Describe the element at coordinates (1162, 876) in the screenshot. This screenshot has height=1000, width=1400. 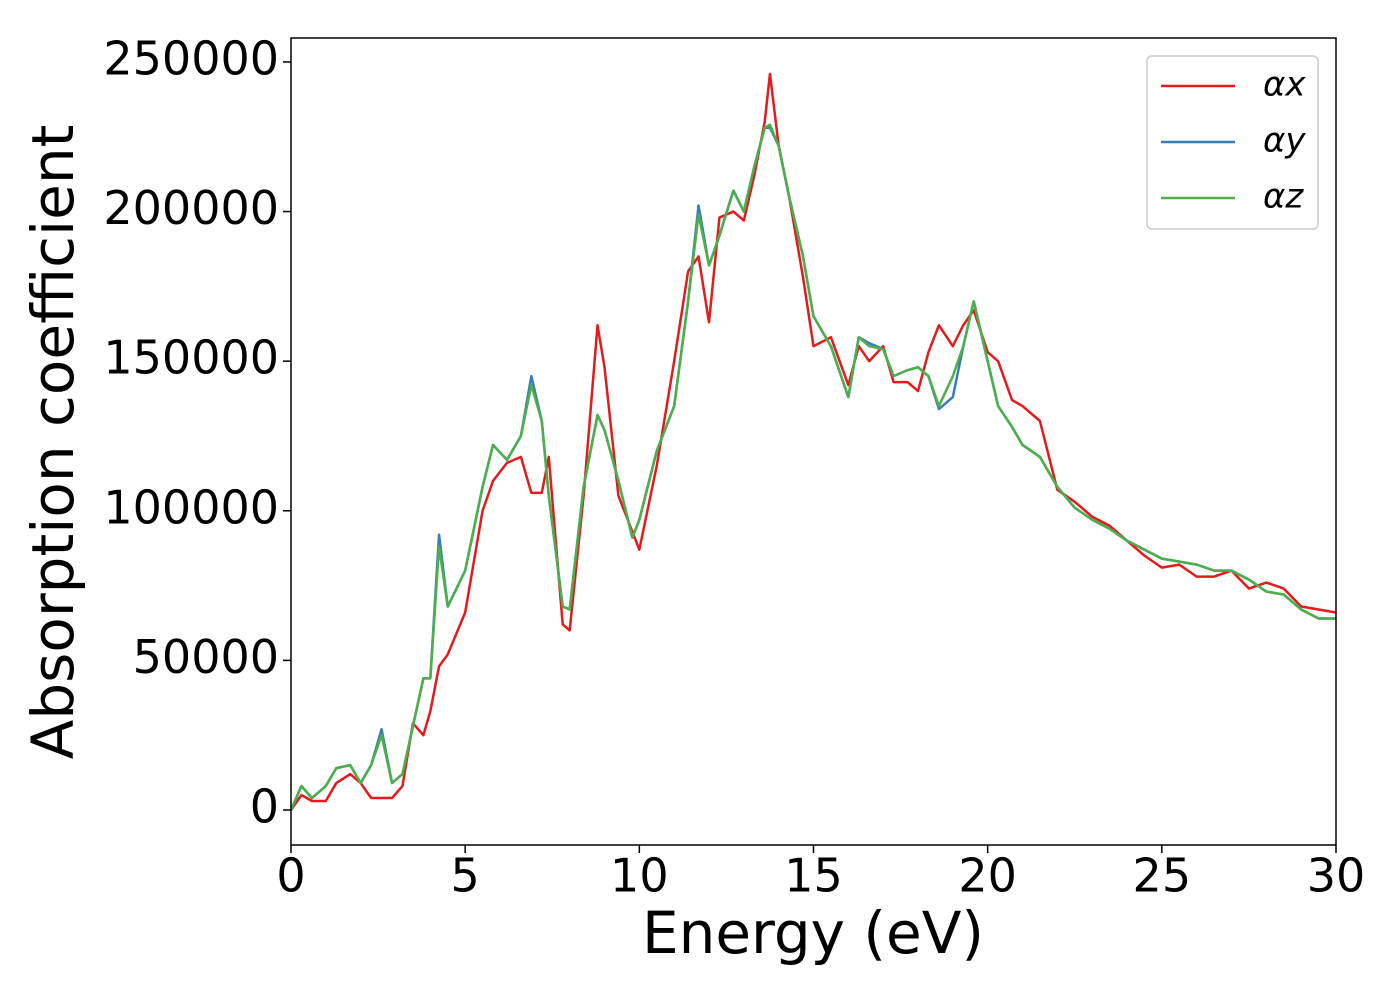
I see `x-tick-label: 25` at that location.